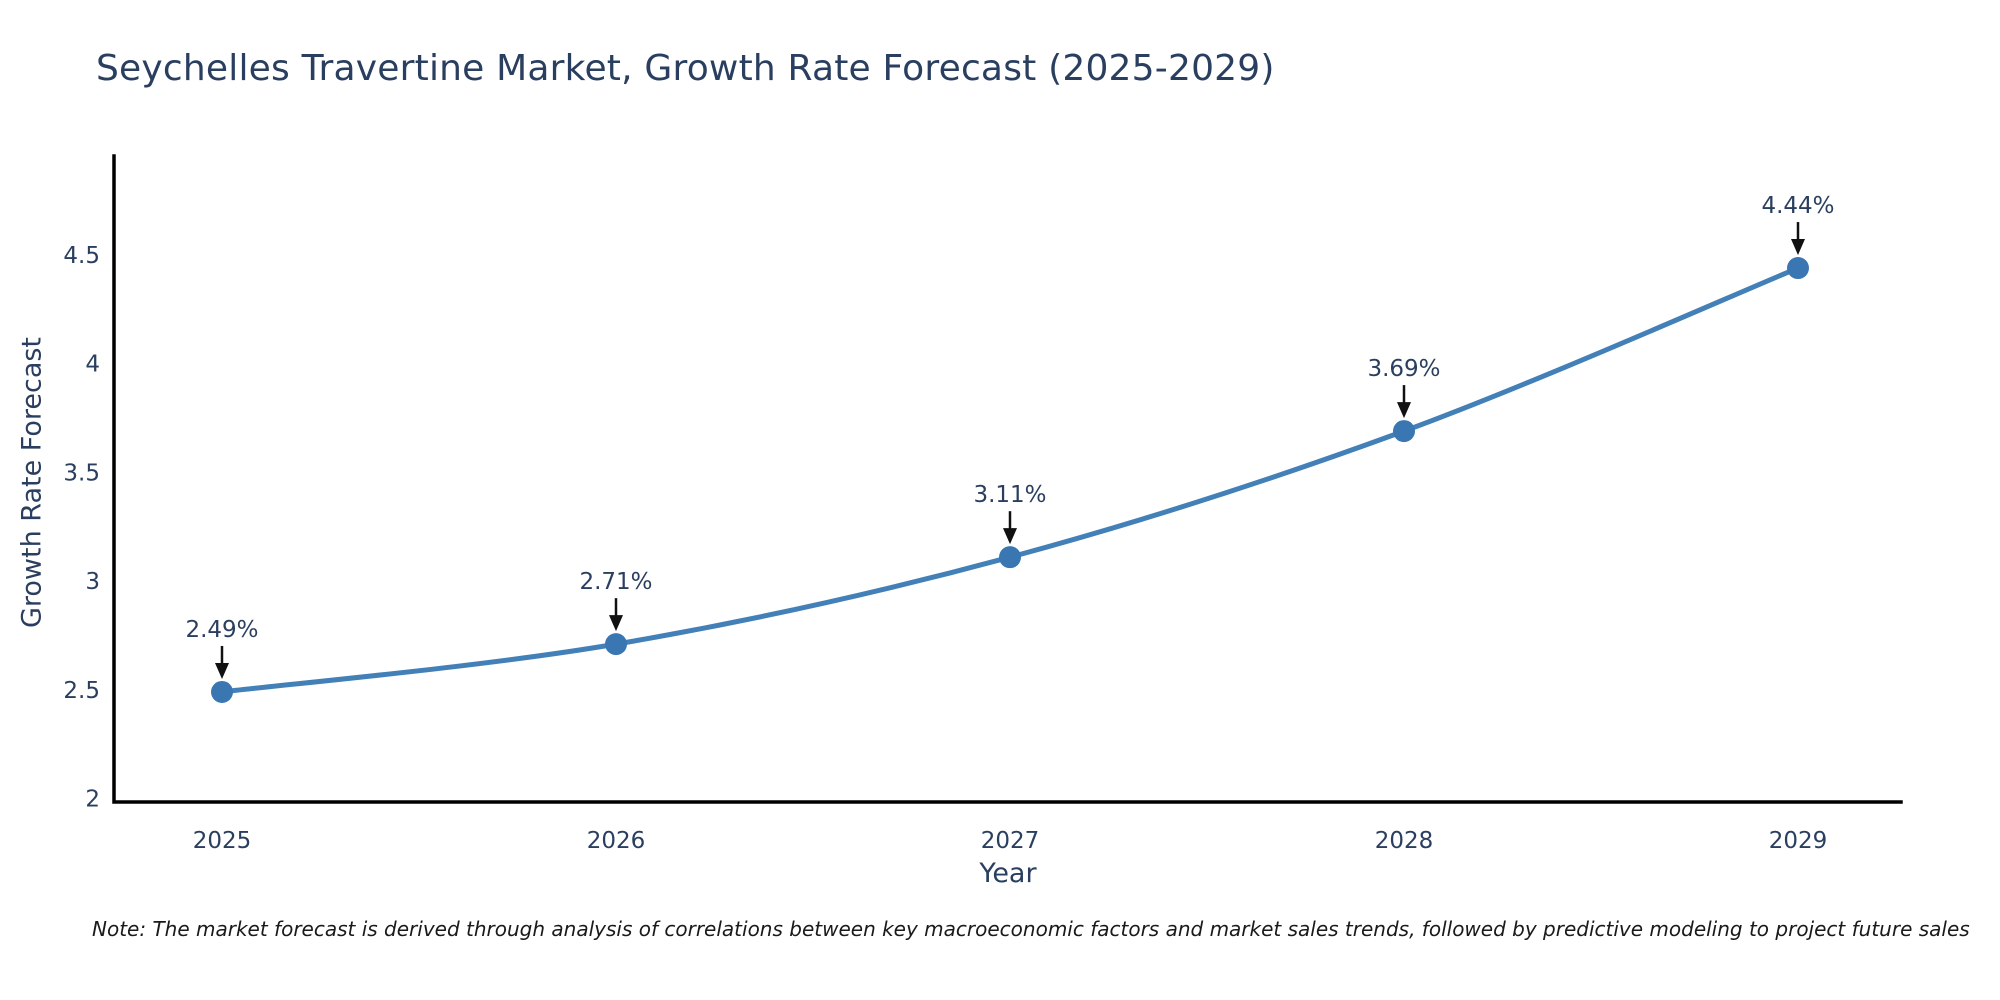 The height and width of the screenshot is (1000, 2000). What do you see at coordinates (1797, 206) in the screenshot?
I see `data-label-2029: 4.44%` at bounding box center [1797, 206].